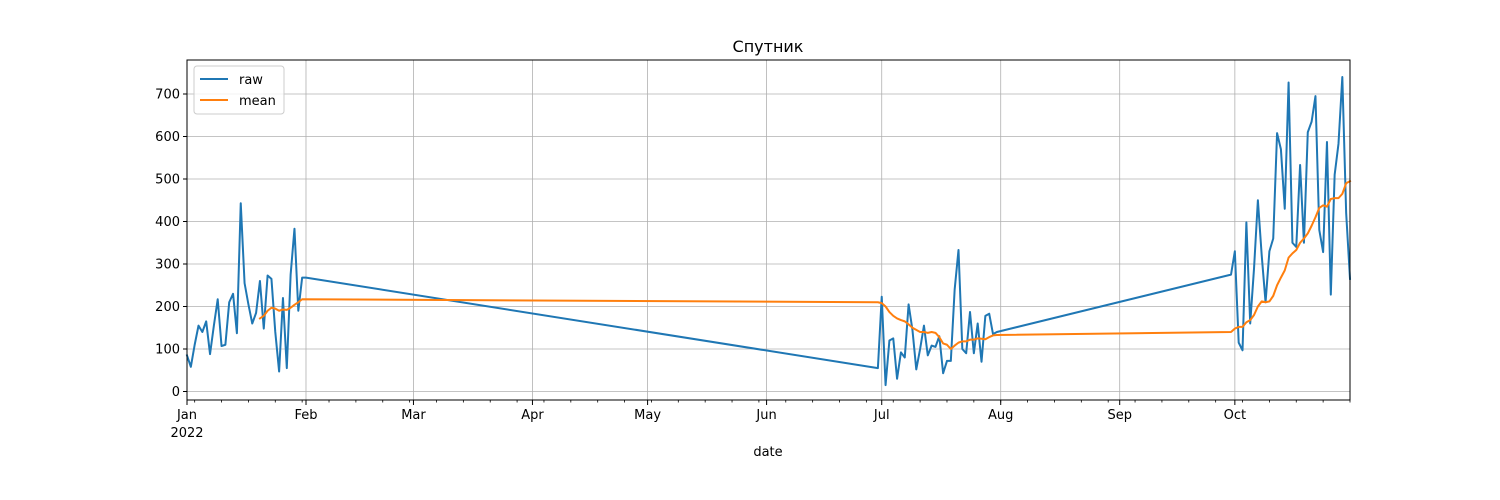  What do you see at coordinates (176, 392) in the screenshot?
I see `y-tick-label: 0` at bounding box center [176, 392].